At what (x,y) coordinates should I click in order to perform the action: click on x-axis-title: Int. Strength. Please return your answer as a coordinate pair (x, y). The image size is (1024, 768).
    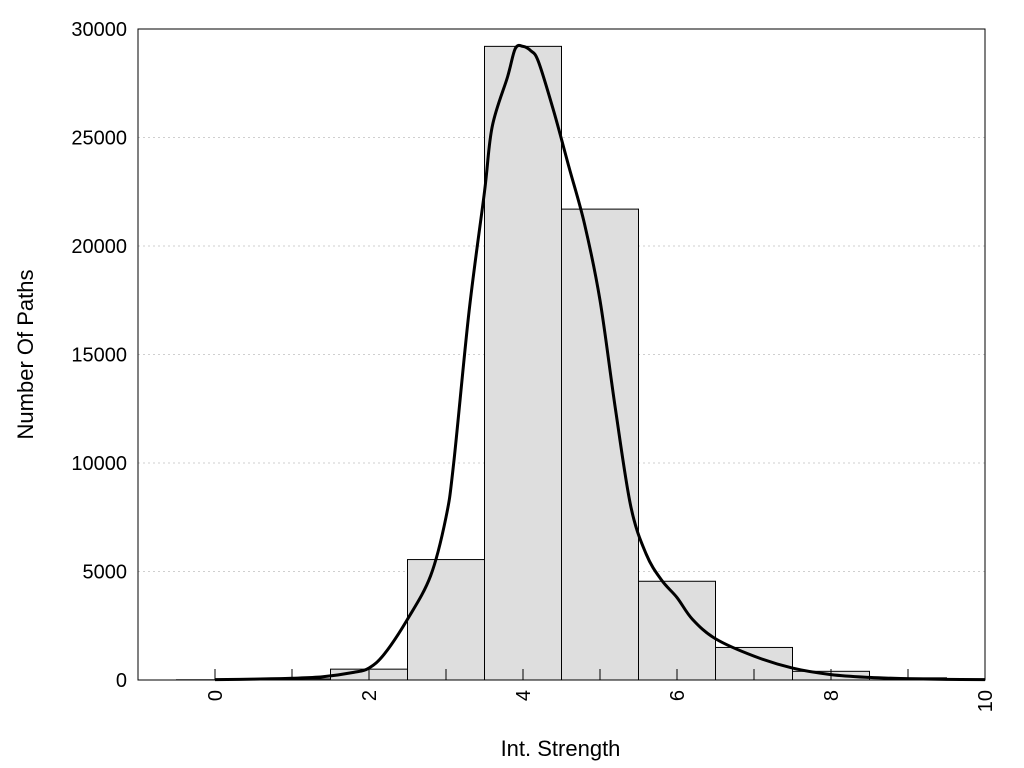
    Looking at the image, I should click on (561, 748).